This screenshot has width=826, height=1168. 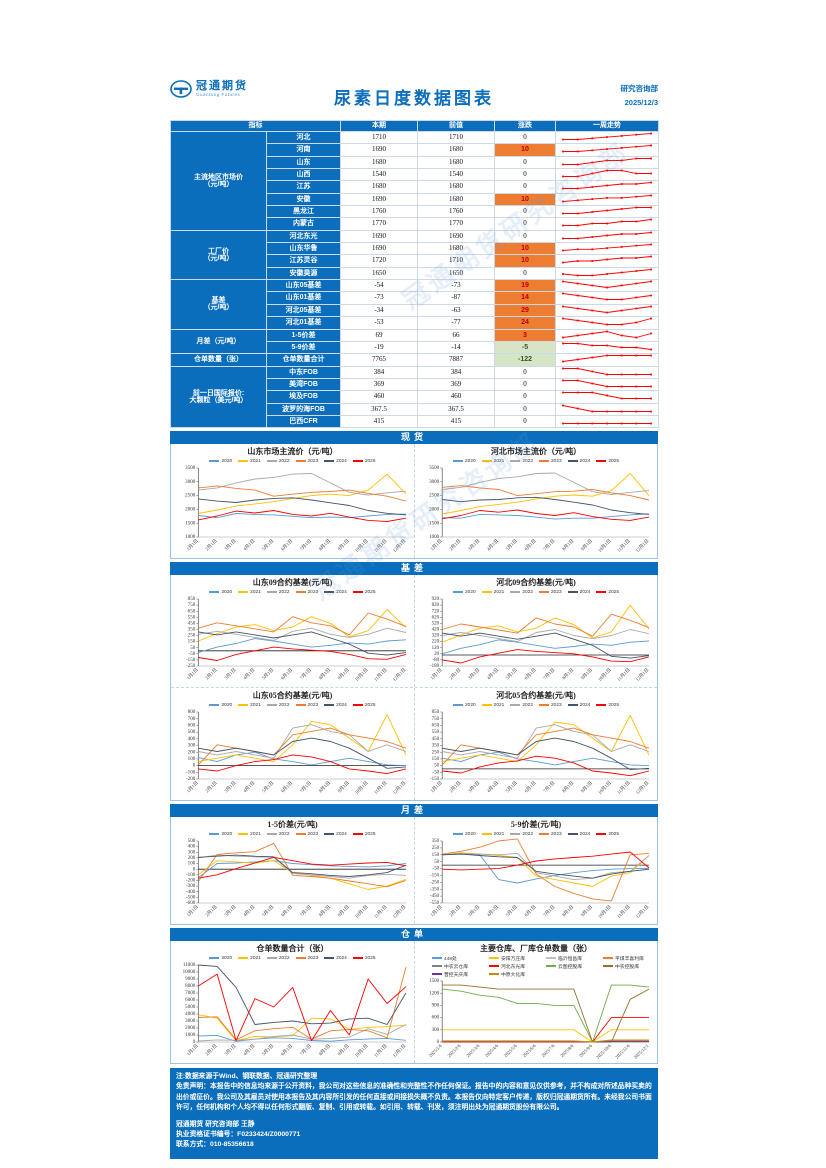 I want to click on svg-text: 600, so click(x=436, y=1018).